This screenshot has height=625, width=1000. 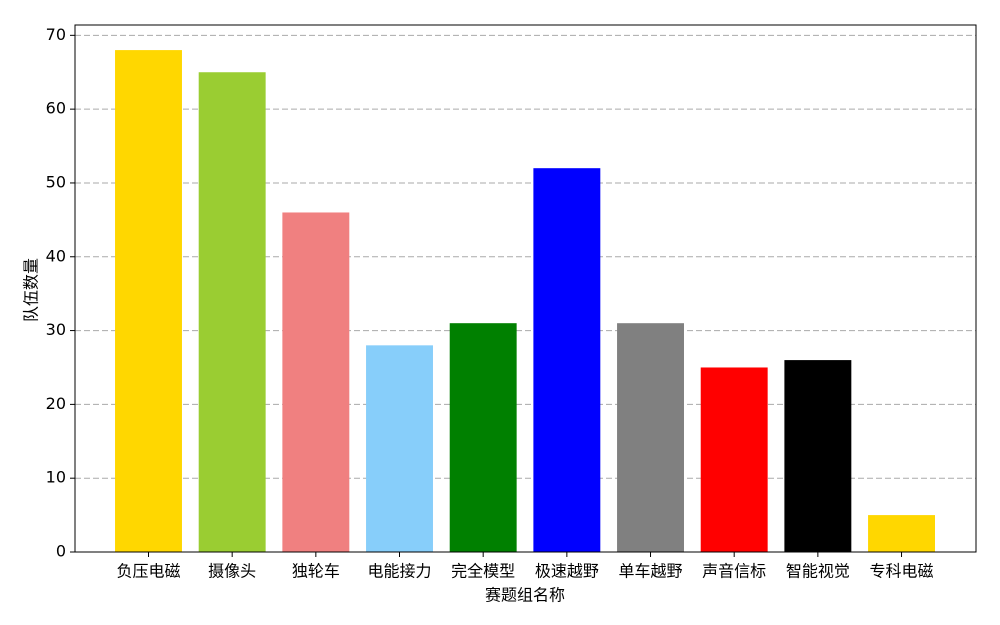 I want to click on x-tick-label: 声音信标, so click(x=734, y=571).